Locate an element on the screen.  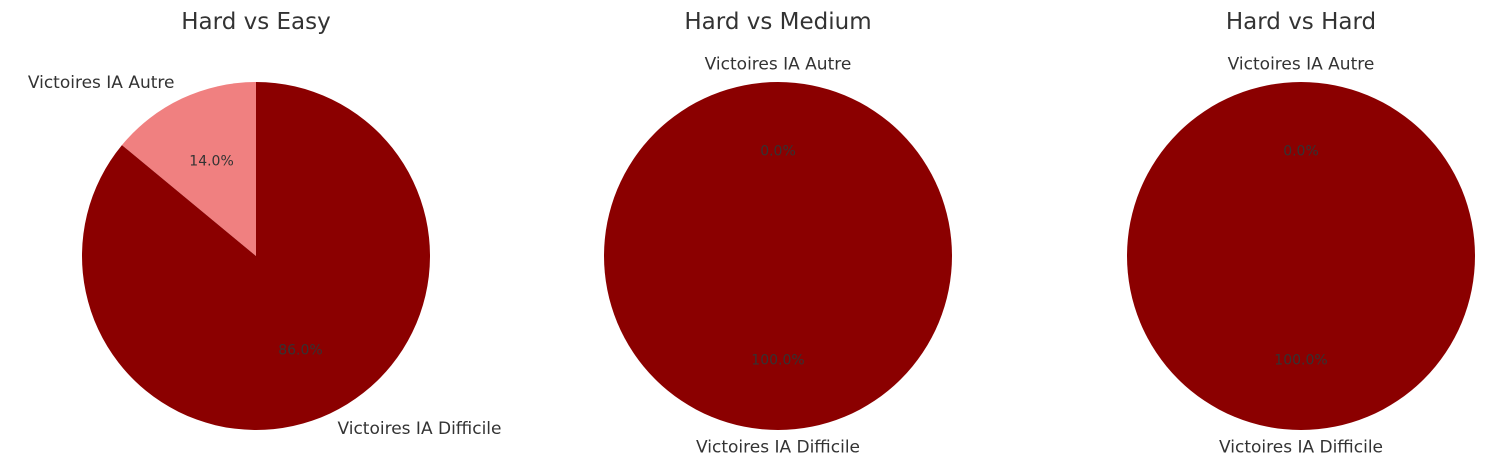
chart-title: Hard vs Medium is located at coordinates (777, 22).